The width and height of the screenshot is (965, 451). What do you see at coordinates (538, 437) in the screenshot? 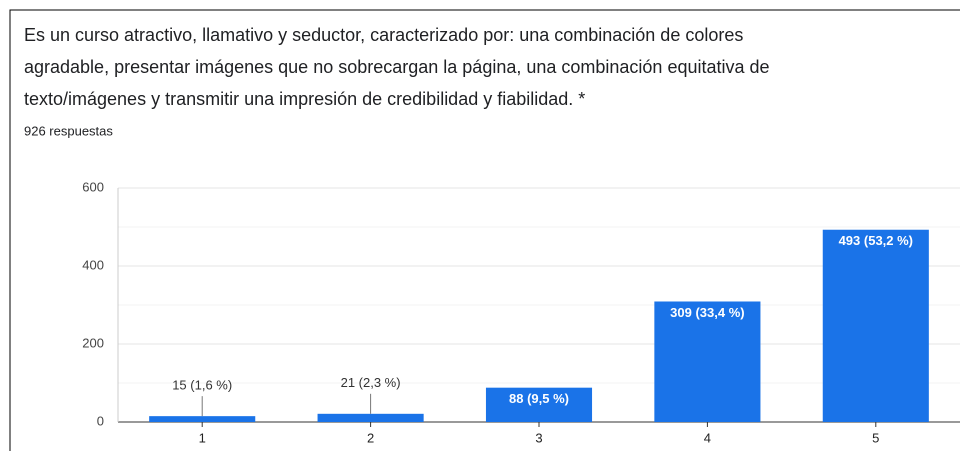
I see `x-tick-label: 3` at bounding box center [538, 437].